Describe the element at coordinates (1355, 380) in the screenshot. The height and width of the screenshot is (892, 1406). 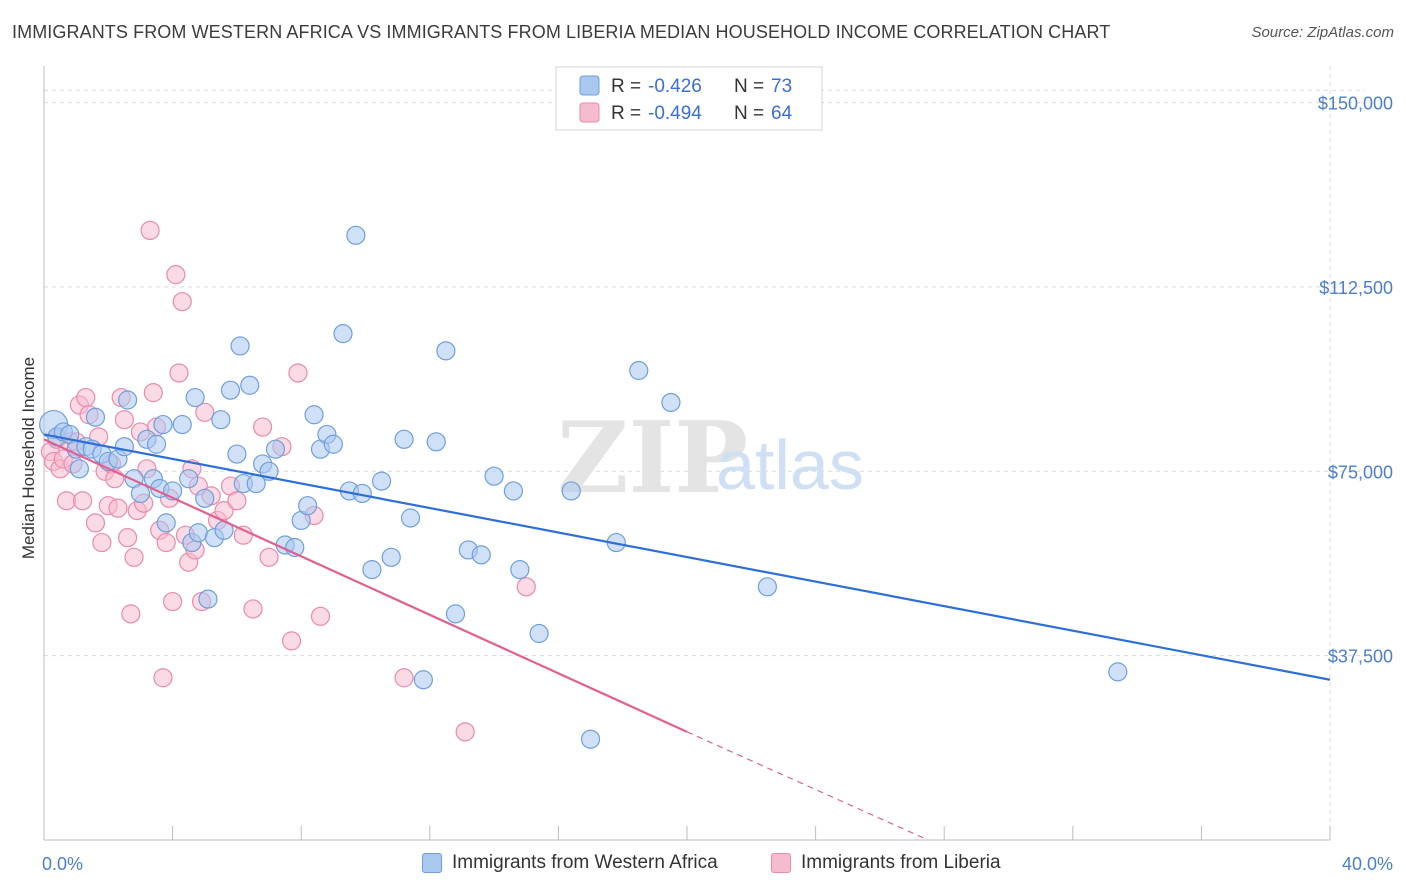
I see `y-tick-labels: $37,500 $75,000 $112,500 $150,000` at that location.